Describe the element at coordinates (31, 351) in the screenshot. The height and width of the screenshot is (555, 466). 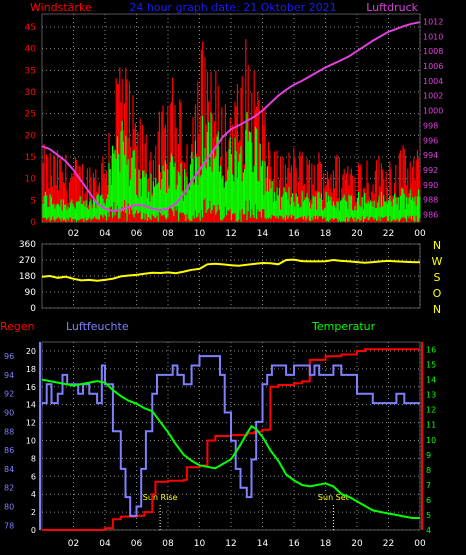
I see `rain-y-tick: 20` at that location.